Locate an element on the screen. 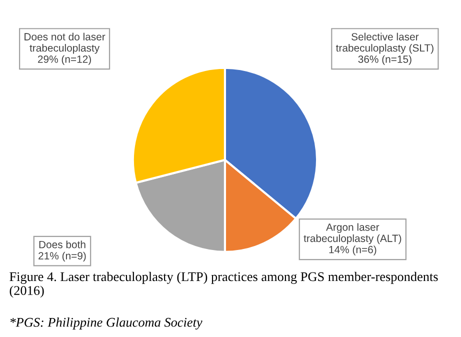 This screenshot has width=461, height=337. text: *PGS: Philippine Glaucoma Society is located at coordinates (106, 324).